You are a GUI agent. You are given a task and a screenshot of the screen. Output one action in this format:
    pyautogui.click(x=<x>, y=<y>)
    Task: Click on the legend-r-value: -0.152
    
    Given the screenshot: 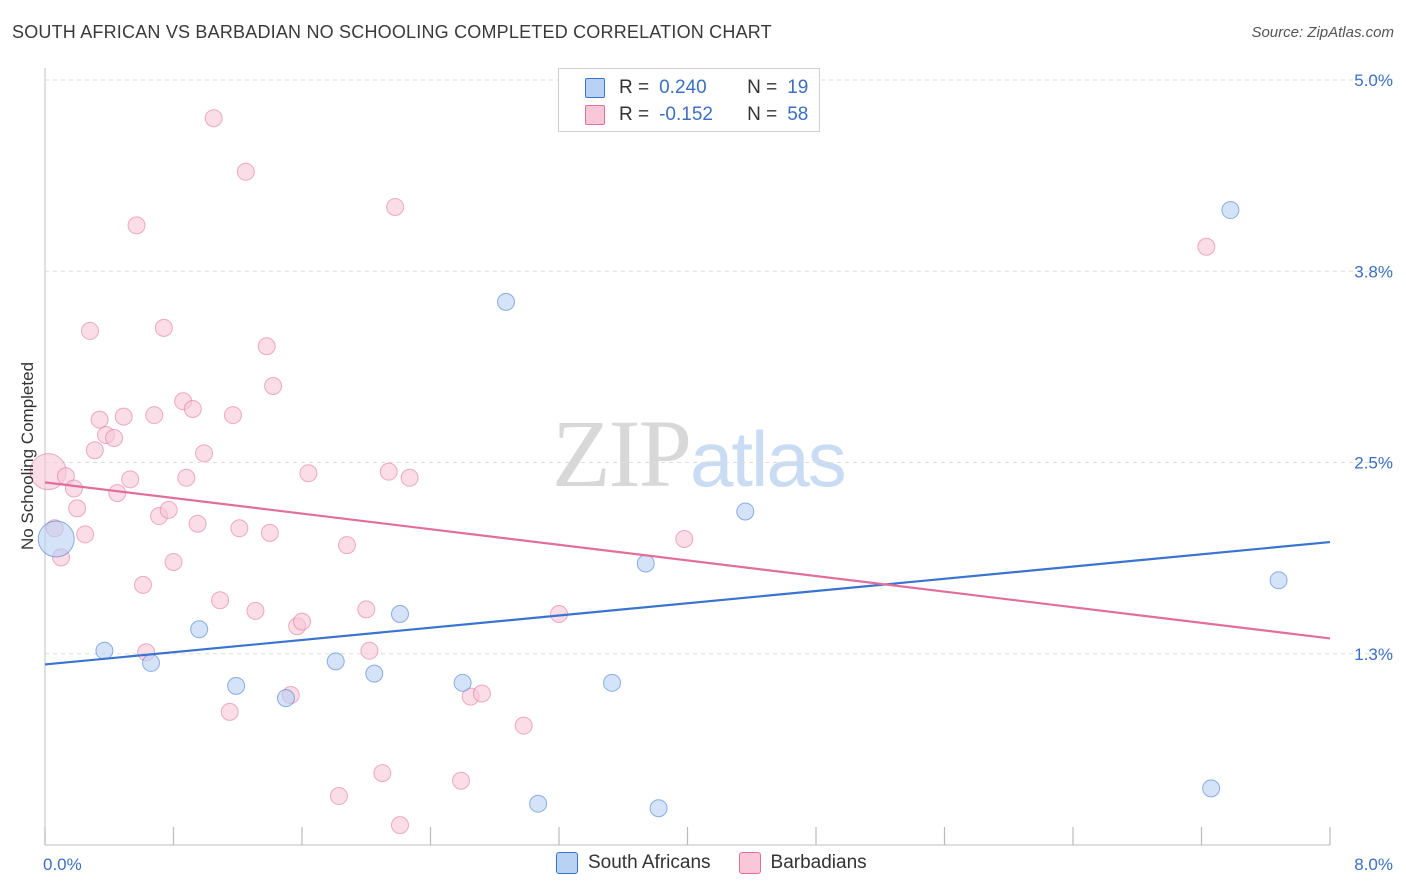 What is the action you would take?
    pyautogui.click(x=686, y=114)
    